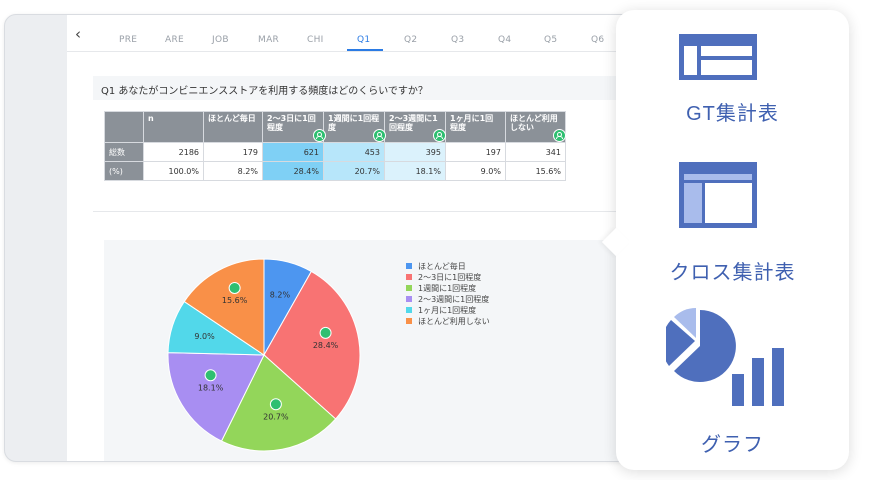 This screenshot has height=480, width=880. Describe the element at coordinates (415, 152) in the screenshot. I see `table-cell: 395` at that location.